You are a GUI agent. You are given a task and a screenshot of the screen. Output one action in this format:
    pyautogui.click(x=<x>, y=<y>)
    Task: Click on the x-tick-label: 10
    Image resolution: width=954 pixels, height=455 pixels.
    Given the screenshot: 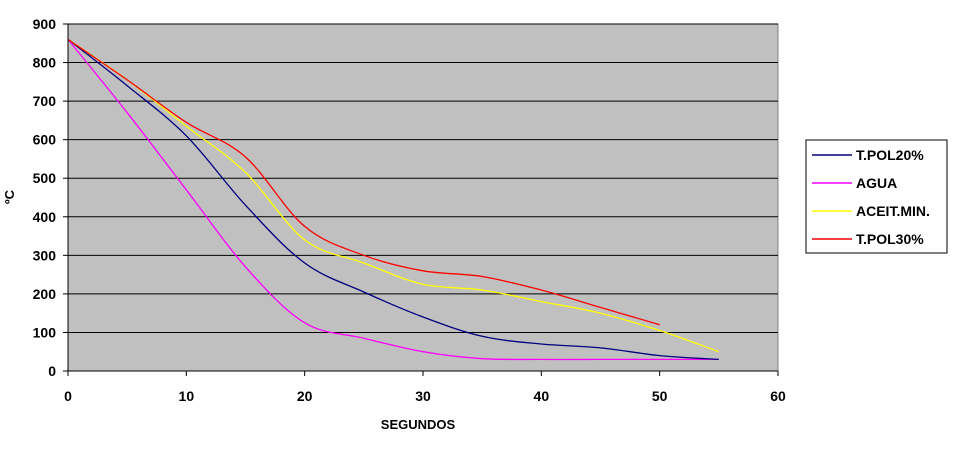 What is the action you would take?
    pyautogui.click(x=187, y=396)
    